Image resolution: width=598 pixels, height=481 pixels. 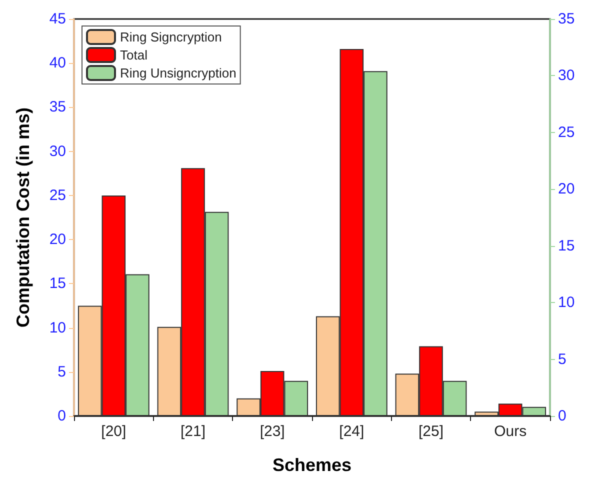 What do you see at coordinates (566, 75) in the screenshot?
I see `y2-tick-label: 30` at bounding box center [566, 75].